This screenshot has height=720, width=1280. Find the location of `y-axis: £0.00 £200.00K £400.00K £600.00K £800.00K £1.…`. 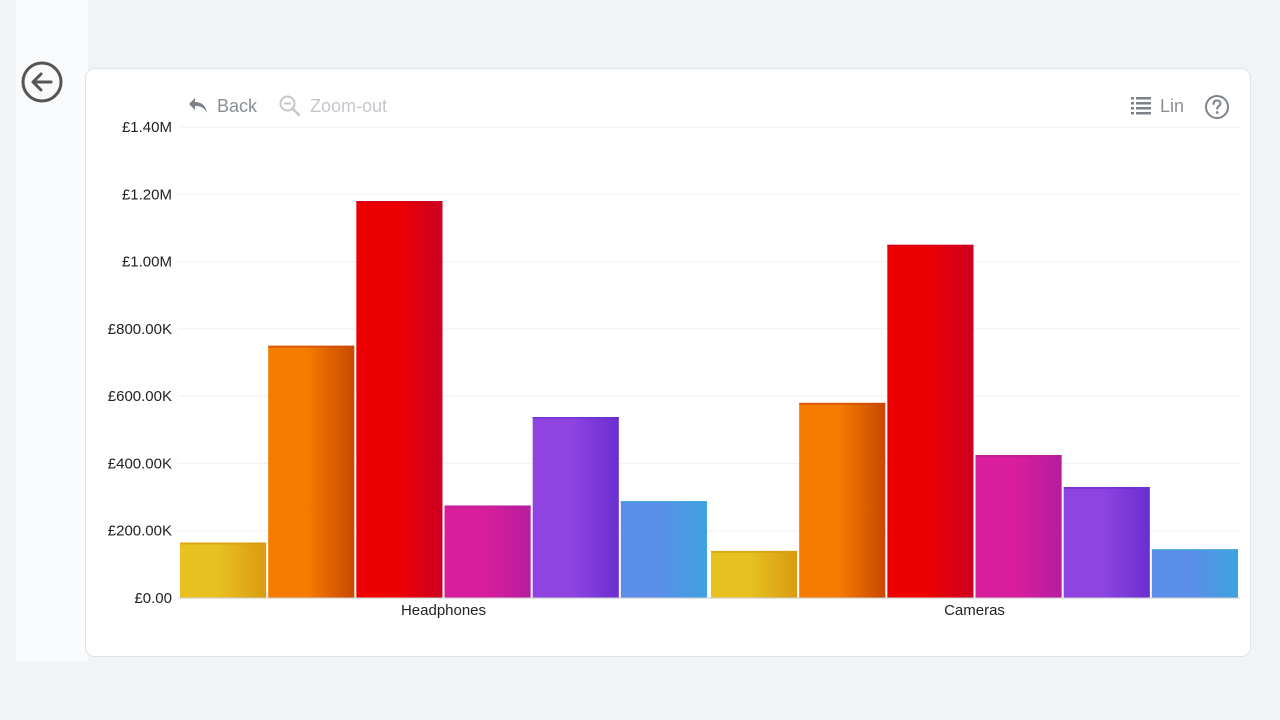

y-axis: £0.00 £200.00K £400.00K £600.00K £800.00K £1.… is located at coordinates (140, 363).